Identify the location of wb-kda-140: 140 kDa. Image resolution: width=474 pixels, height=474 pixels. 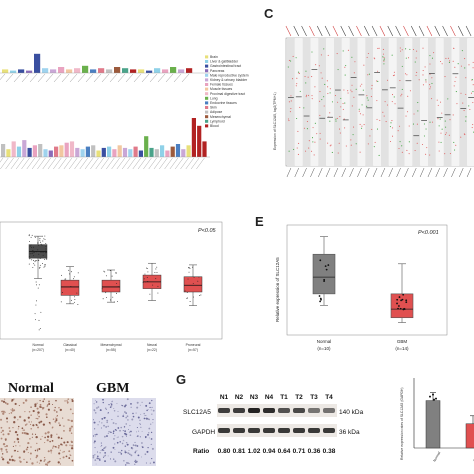
(351, 412).